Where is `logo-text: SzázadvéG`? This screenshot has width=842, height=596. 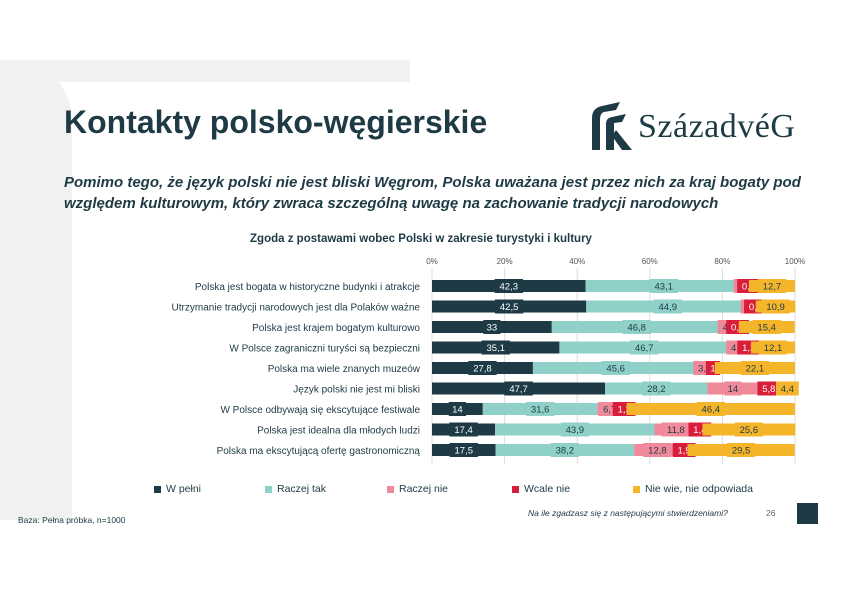
logo-text: SzázadvéG is located at coordinates (717, 126).